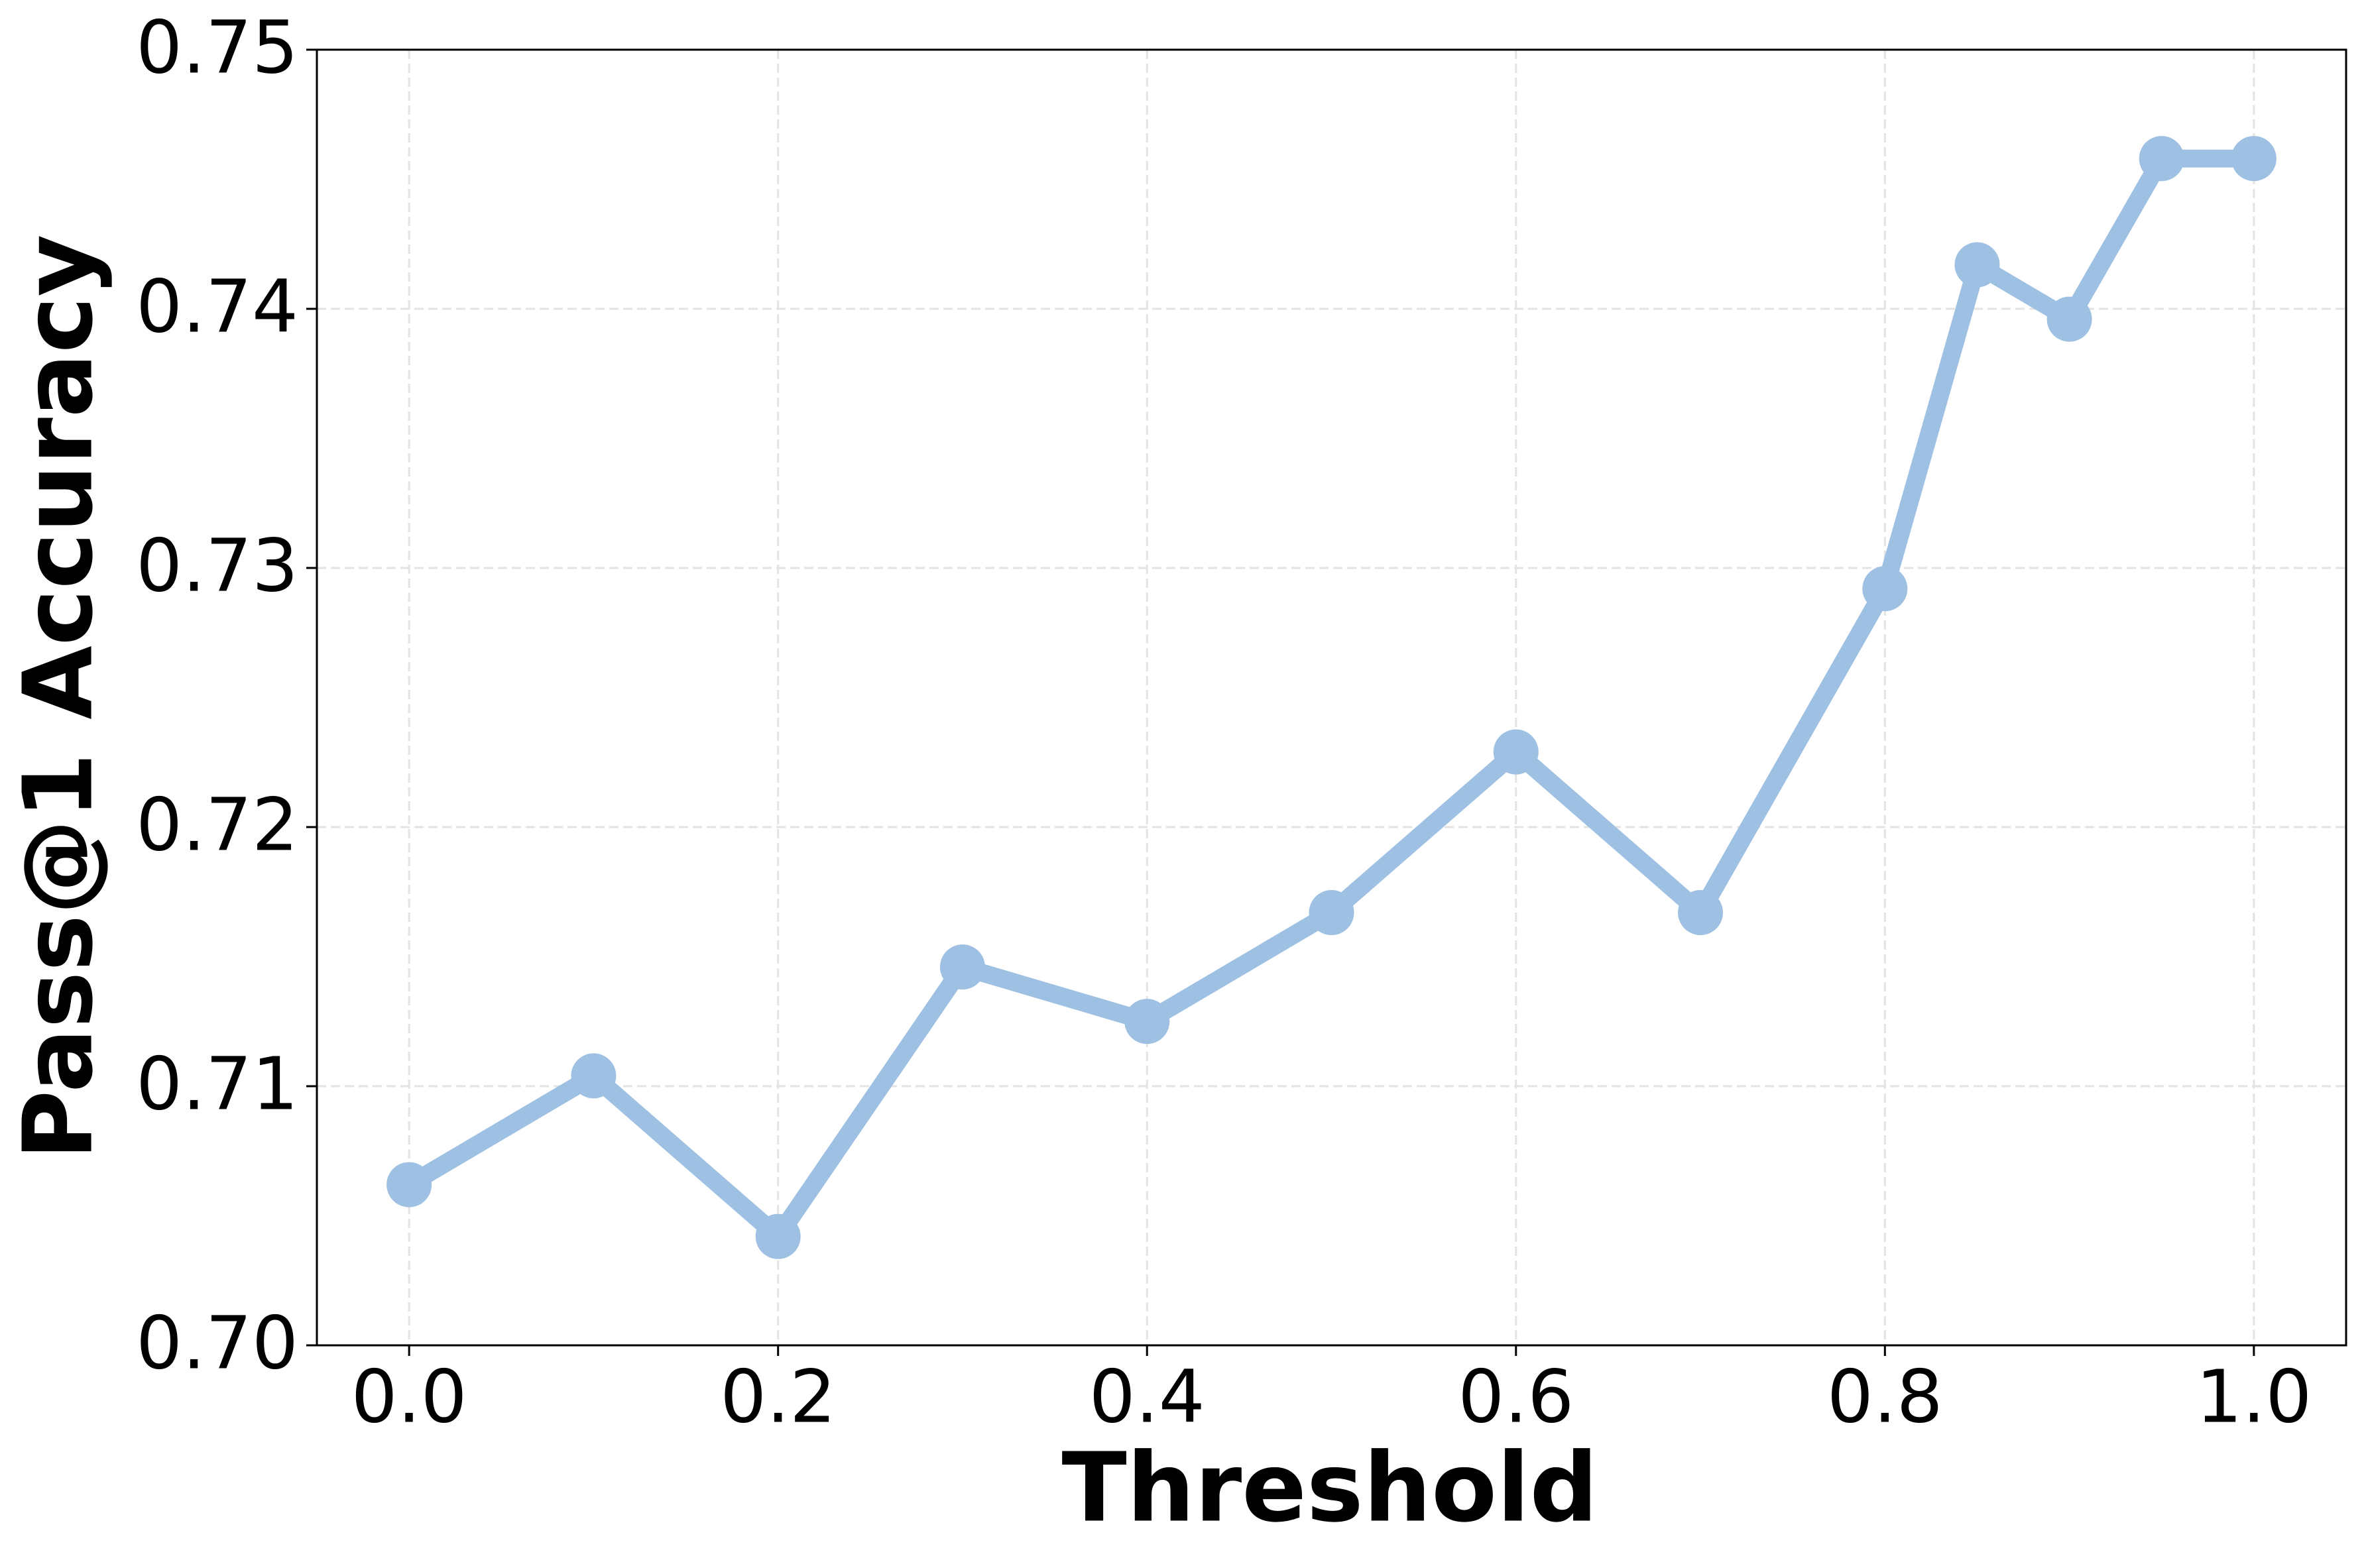 This screenshot has height=1568, width=2366. What do you see at coordinates (217, 824) in the screenshot?
I see `y-tick-label: 0.72` at bounding box center [217, 824].